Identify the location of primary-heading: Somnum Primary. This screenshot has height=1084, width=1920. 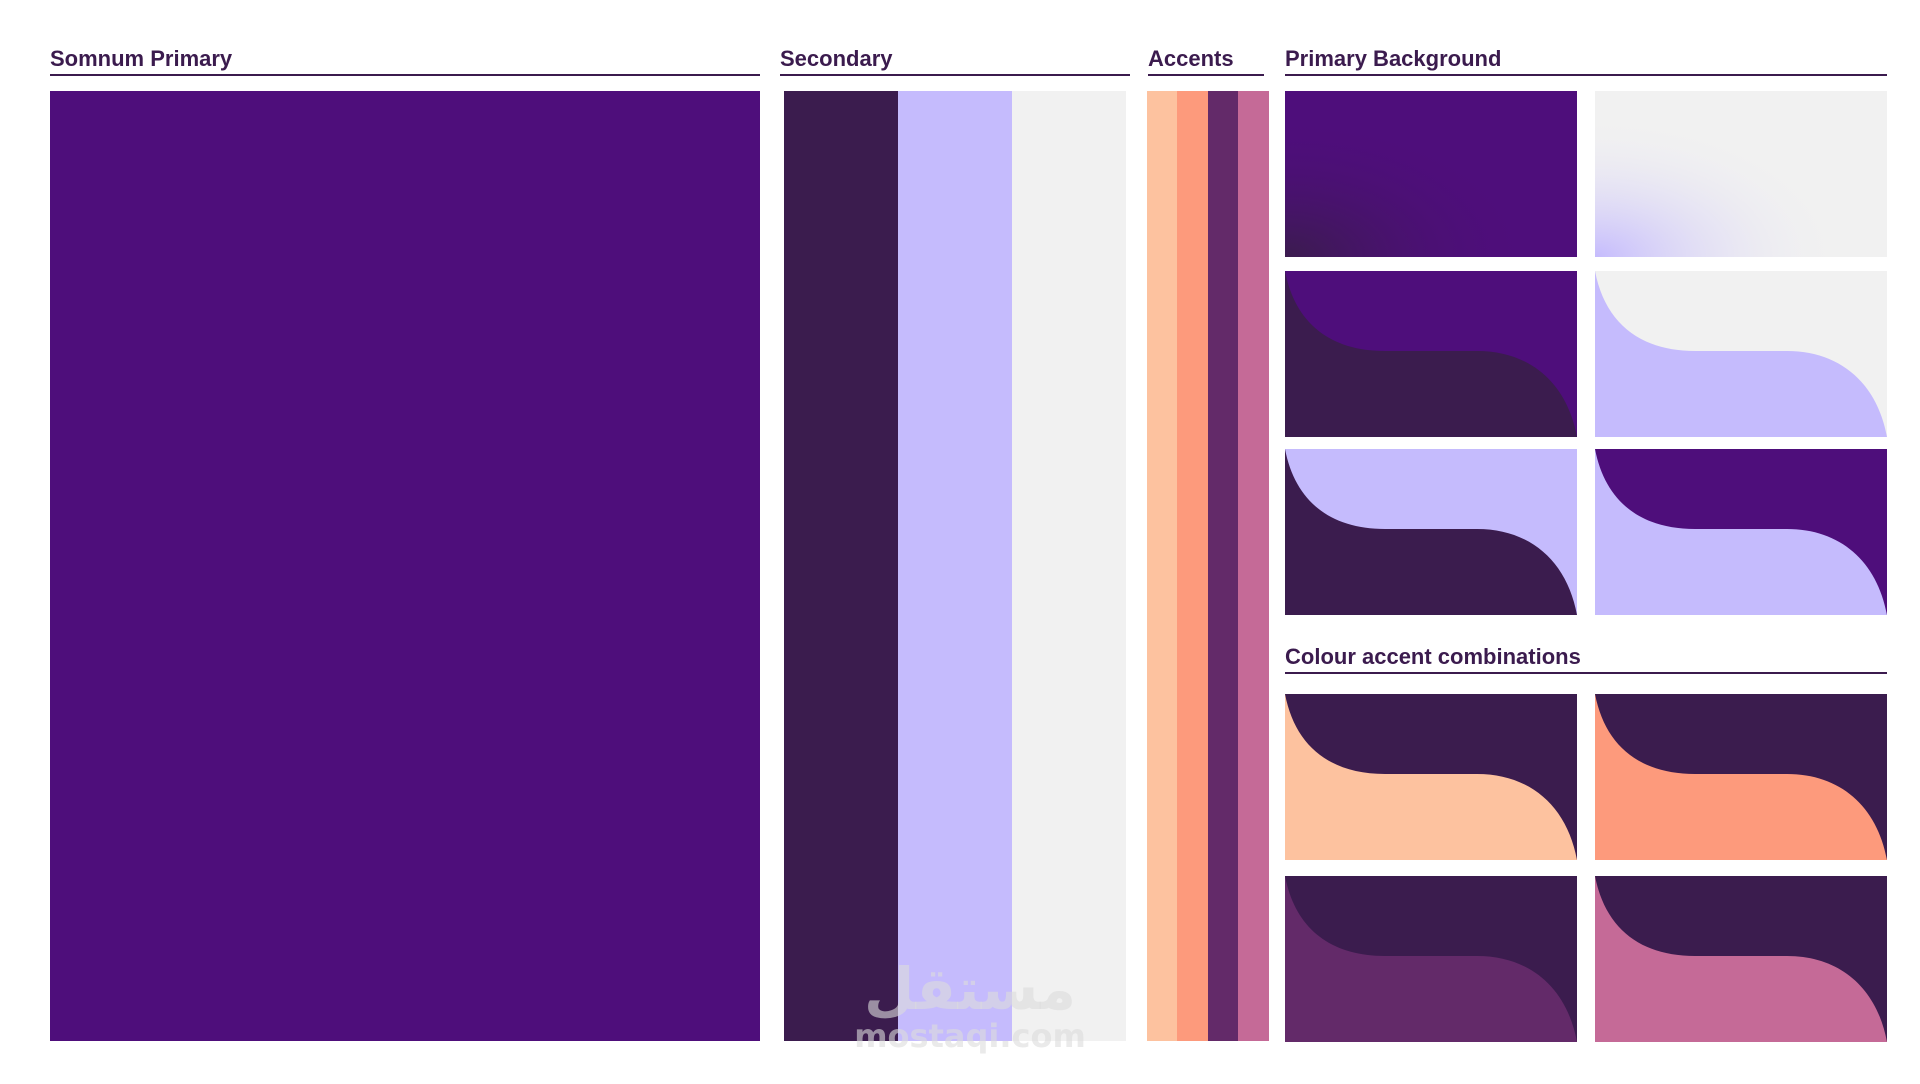
(141, 58).